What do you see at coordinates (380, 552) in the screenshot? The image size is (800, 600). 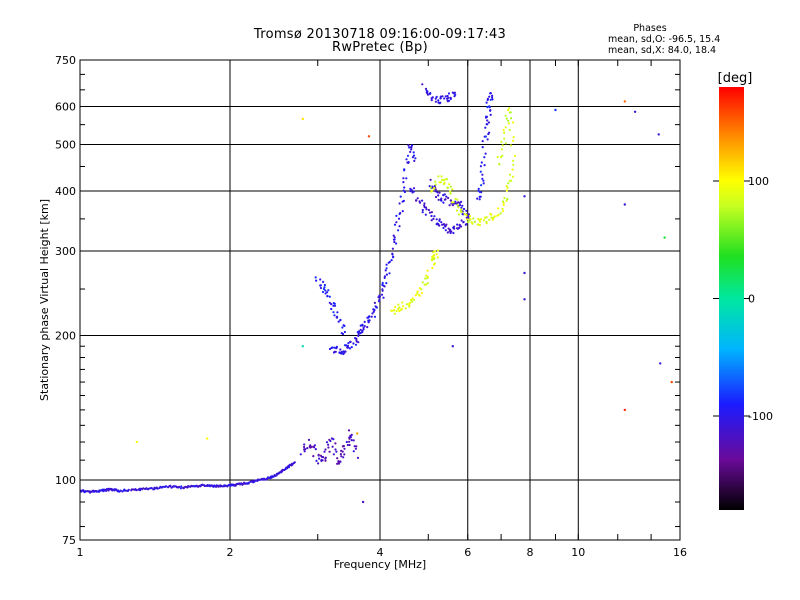 I see `x-tick-label: 4` at bounding box center [380, 552].